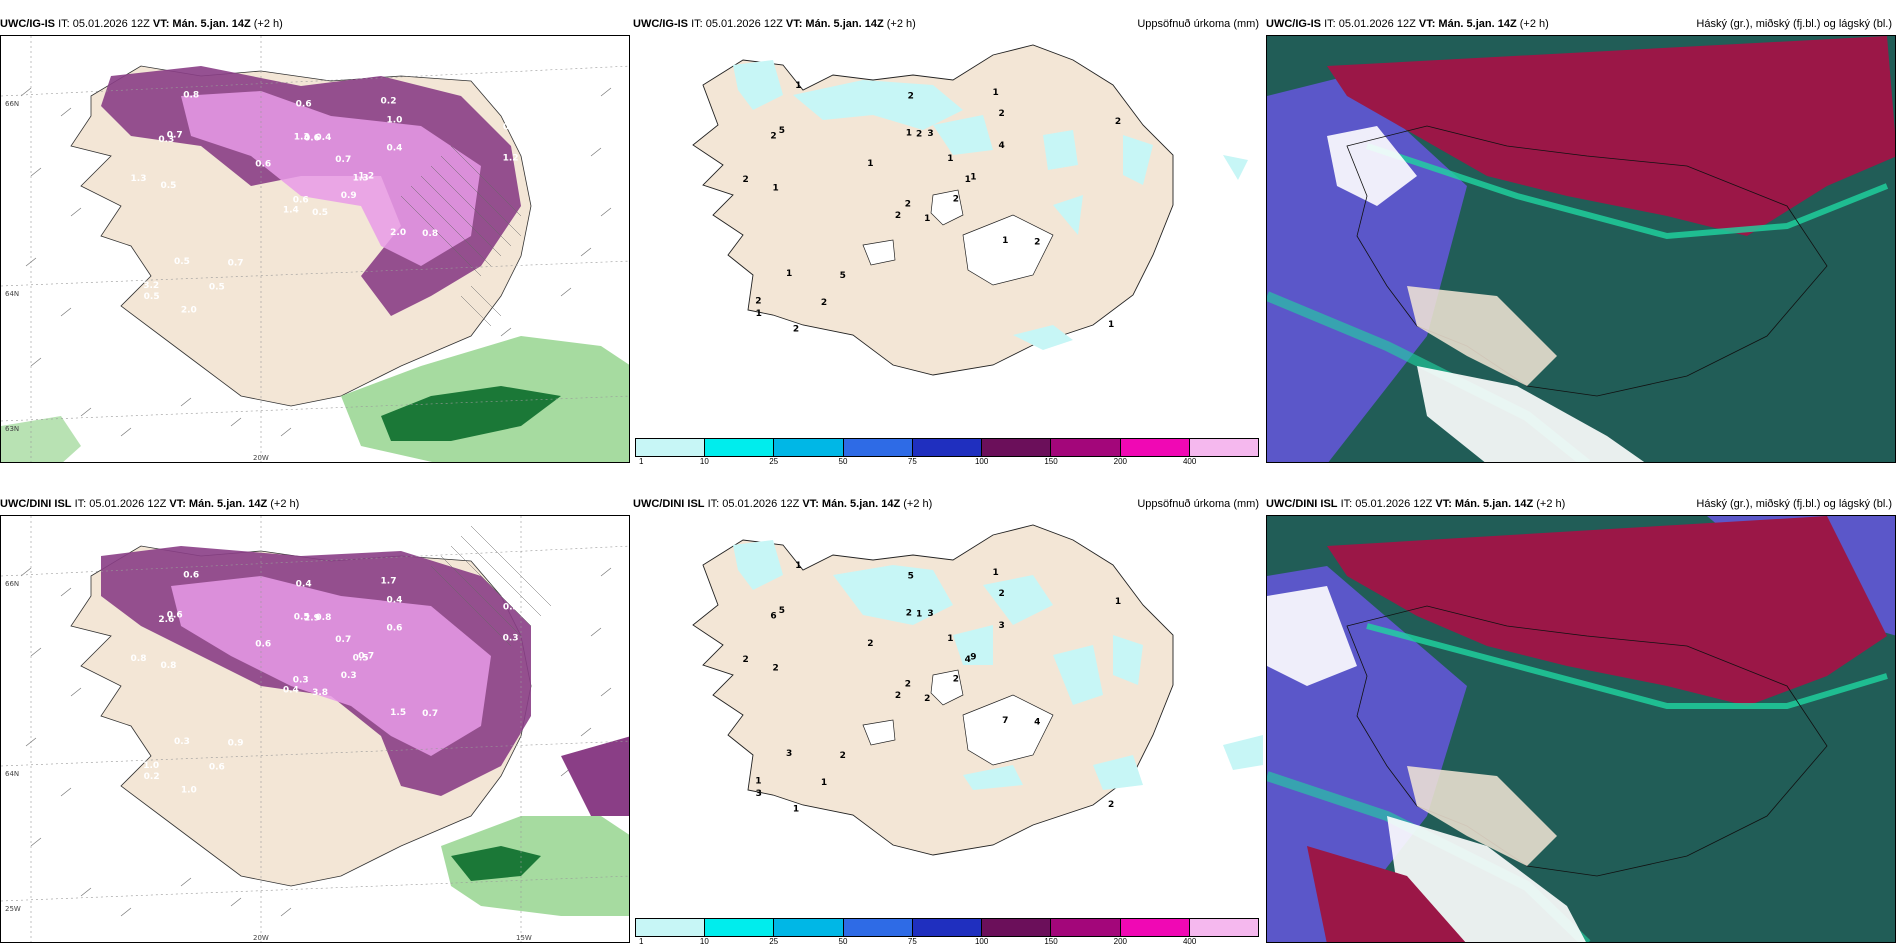 This screenshot has width=1900, height=950. Describe the element at coordinates (152, 777) in the screenshot. I see `value-label: 0.2` at that location.